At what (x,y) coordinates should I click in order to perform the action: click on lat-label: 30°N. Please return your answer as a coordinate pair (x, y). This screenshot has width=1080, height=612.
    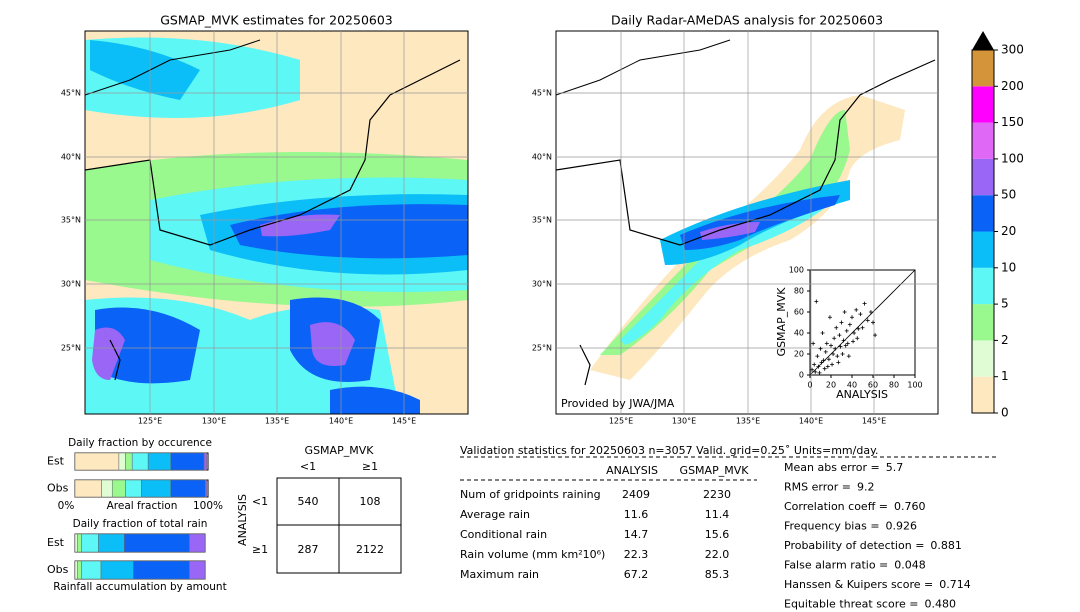
    Looking at the image, I should click on (71, 284).